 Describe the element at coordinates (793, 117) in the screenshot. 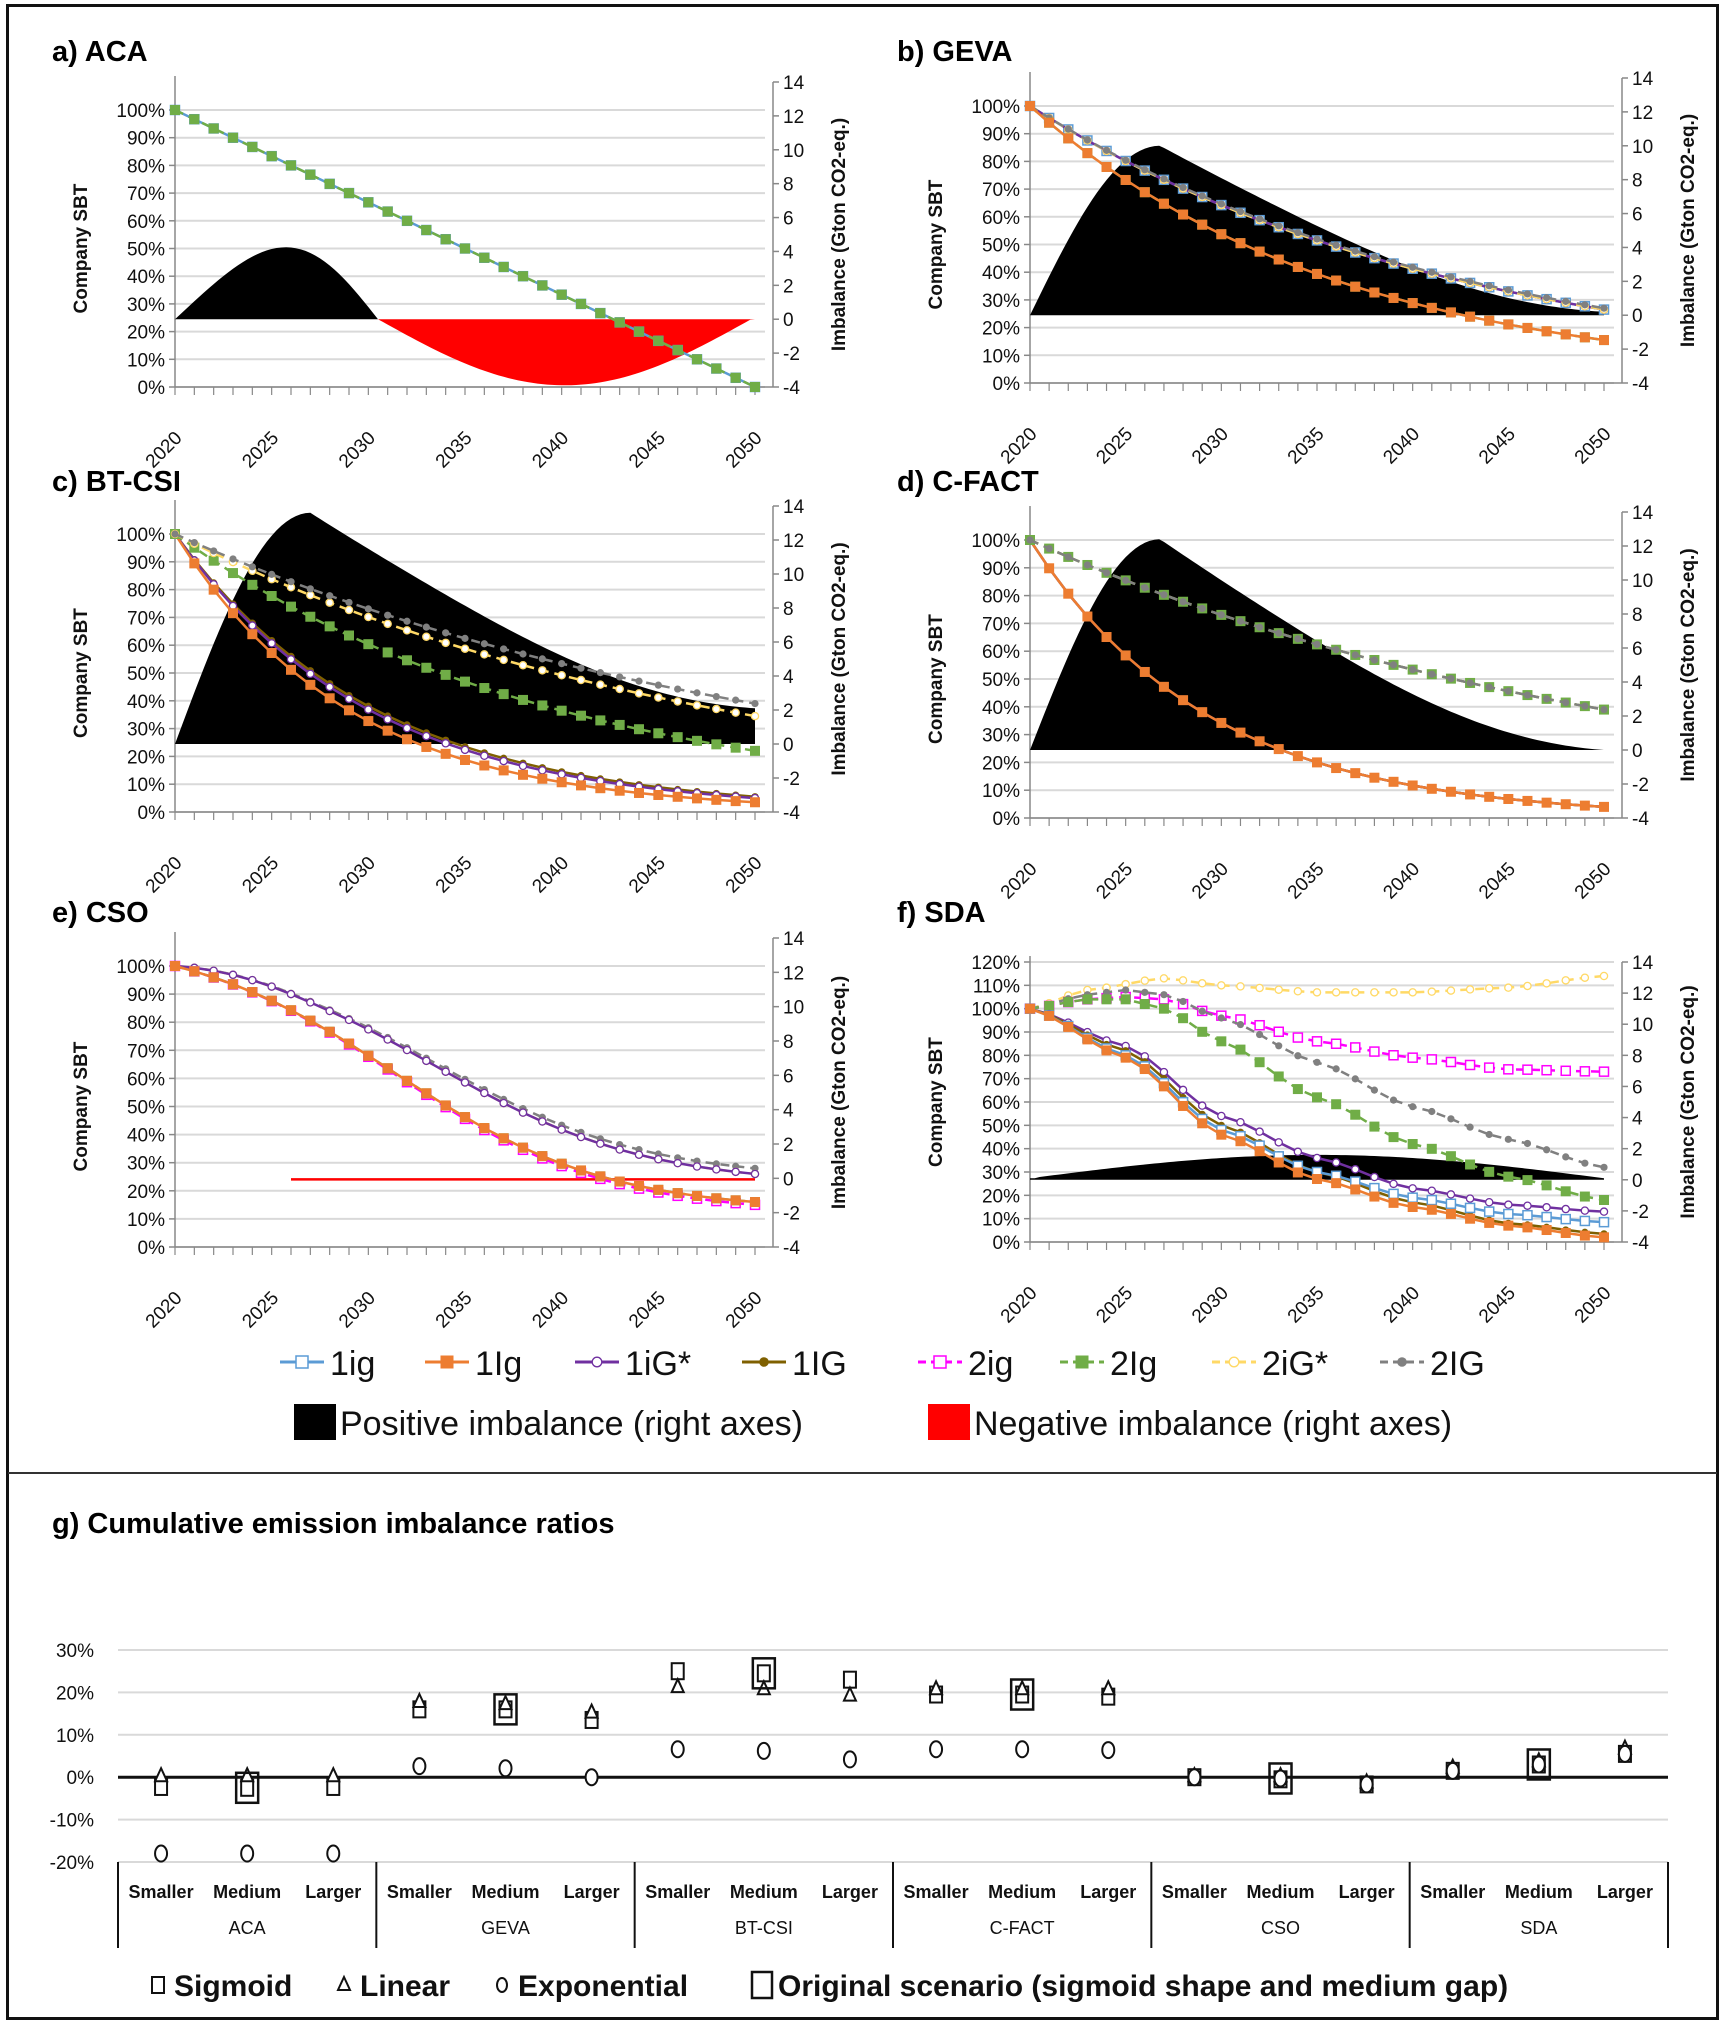

I see `y2-tick-label: 12` at that location.